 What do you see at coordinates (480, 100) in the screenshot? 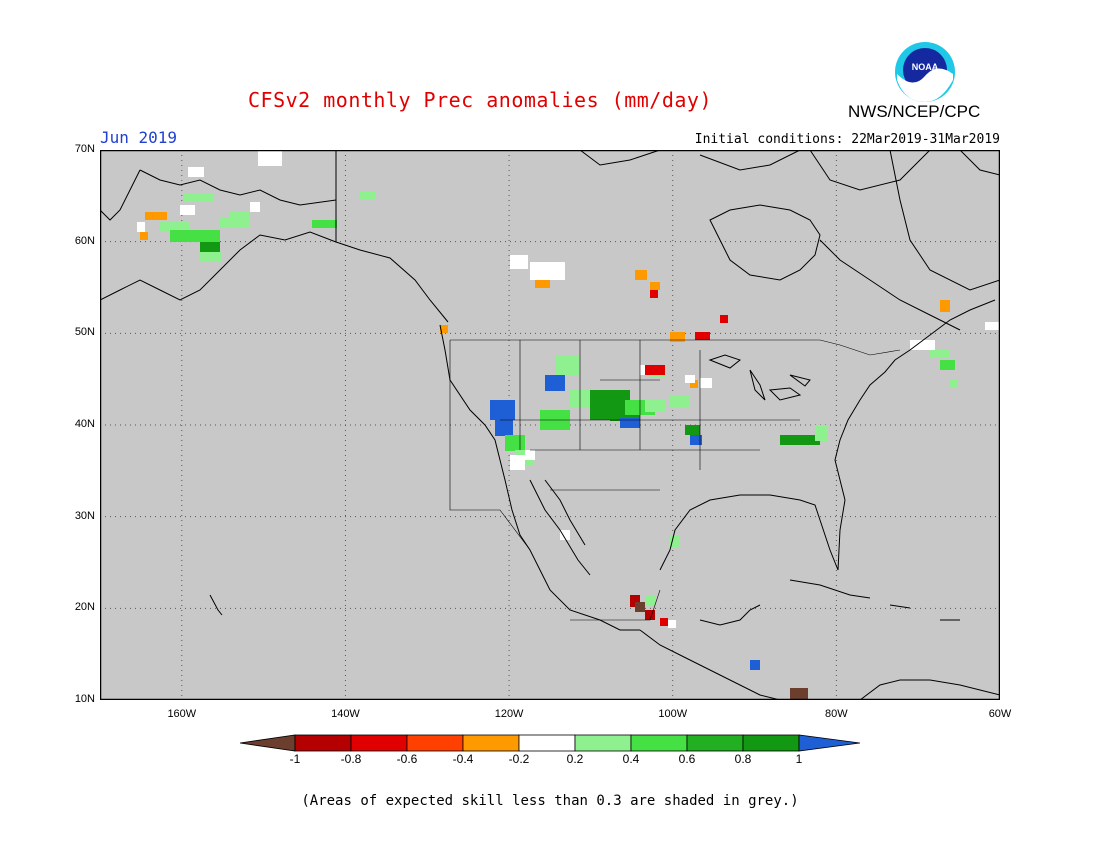
I see `map-title-text: CFSv2 monthly Prec anomalies (mm/day)` at bounding box center [480, 100].